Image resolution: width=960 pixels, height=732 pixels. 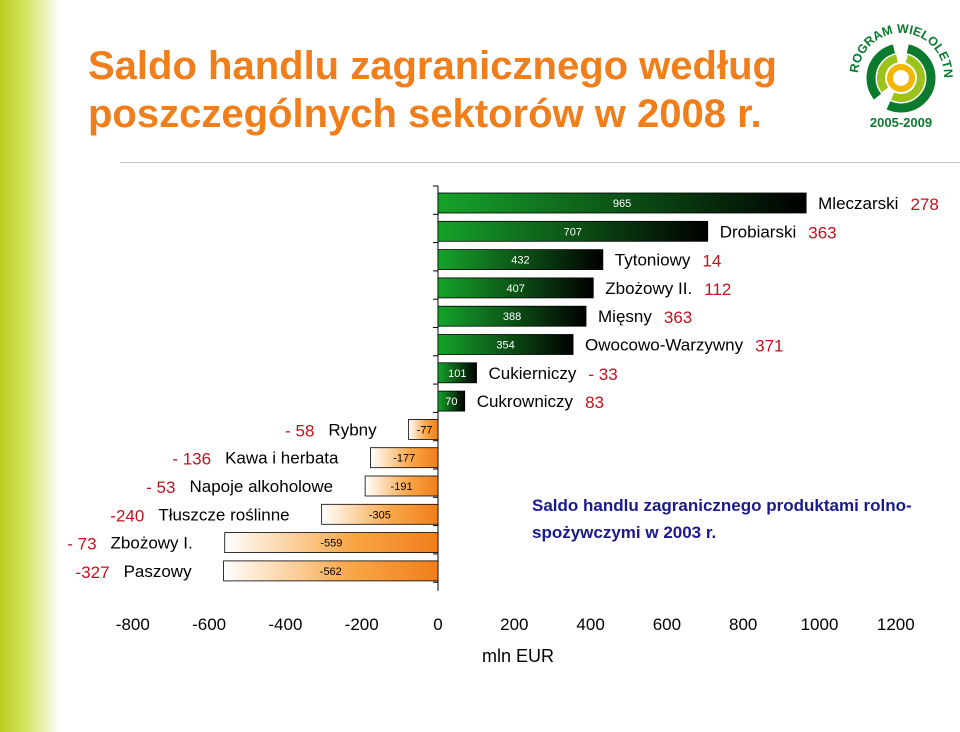 I want to click on bar-value-label: -77, so click(x=425, y=430).